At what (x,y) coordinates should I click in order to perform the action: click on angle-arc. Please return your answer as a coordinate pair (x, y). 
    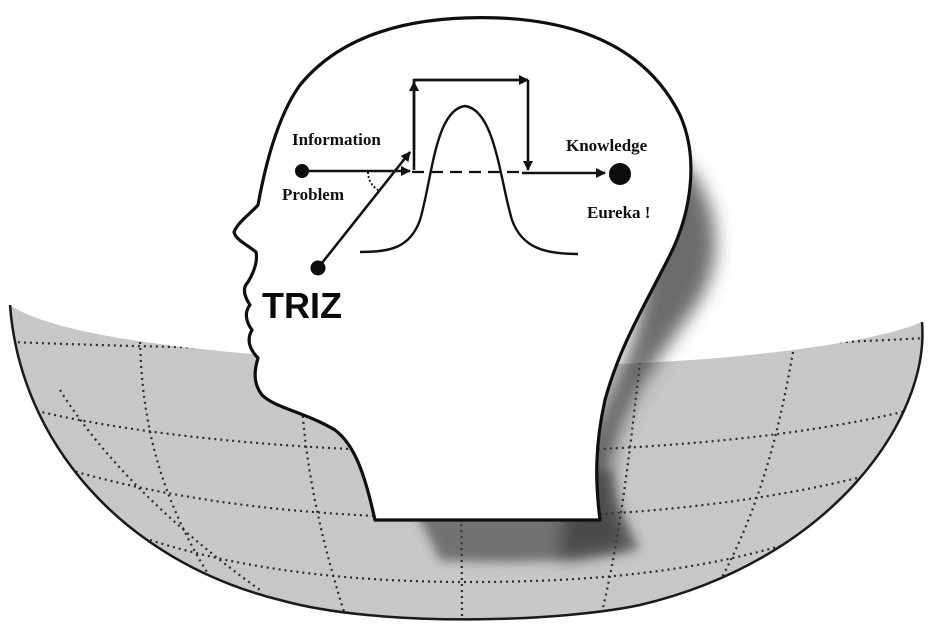
    Looking at the image, I should click on (373, 181).